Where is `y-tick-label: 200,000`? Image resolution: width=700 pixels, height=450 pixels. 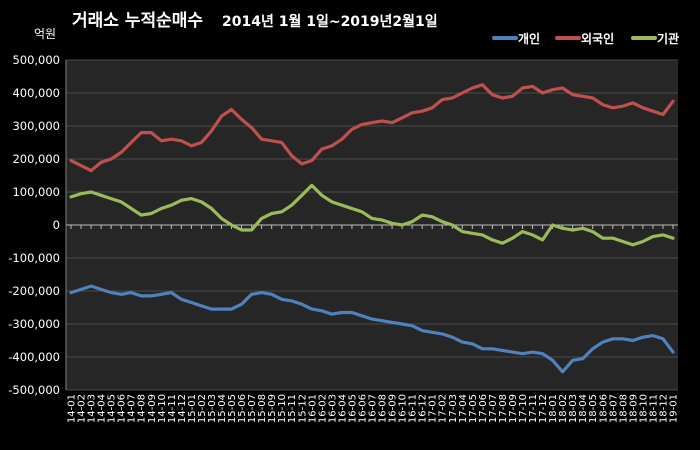
y-tick-label: 200,000 is located at coordinates (36, 159).